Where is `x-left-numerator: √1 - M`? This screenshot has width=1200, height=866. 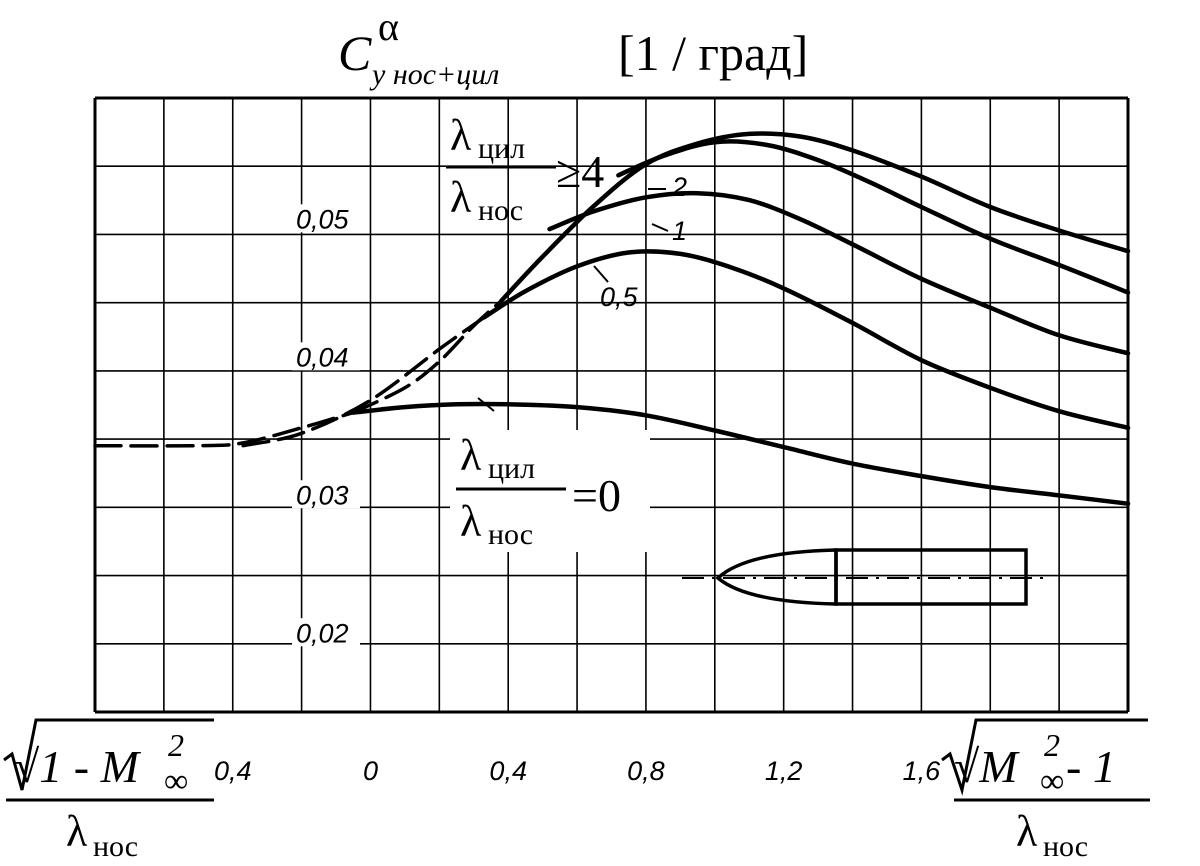 x-left-numerator: √1 - M is located at coordinates (78, 766).